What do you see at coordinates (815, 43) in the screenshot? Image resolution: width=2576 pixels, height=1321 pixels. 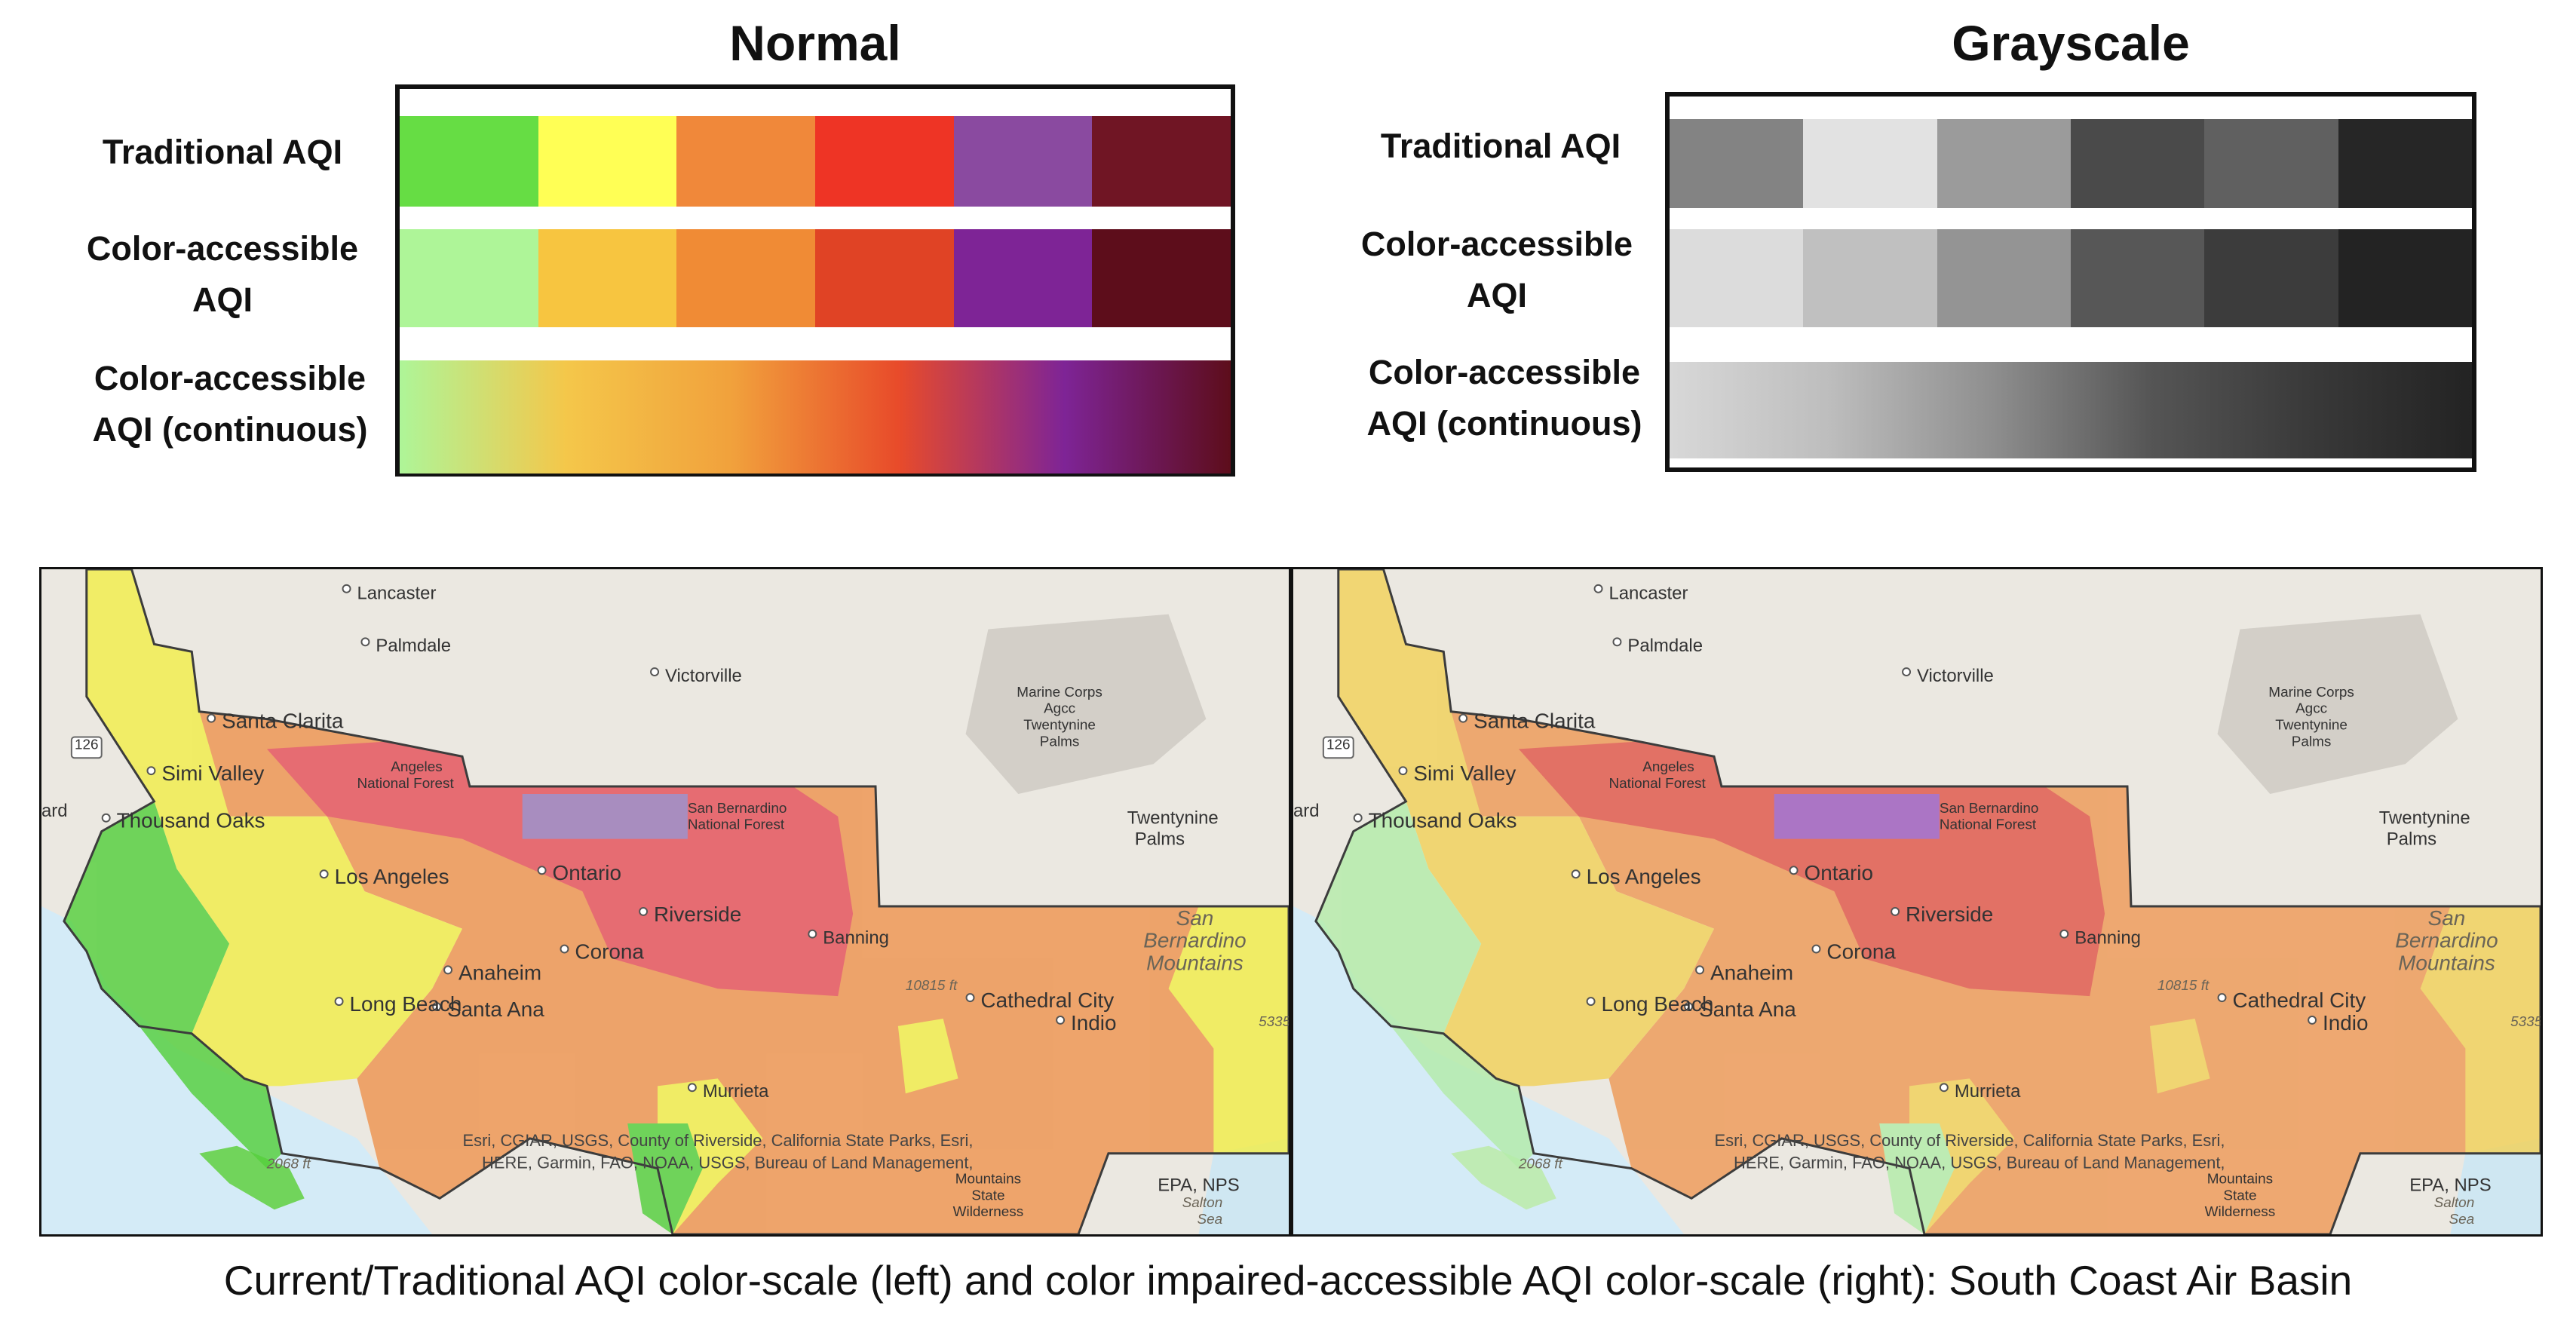 I see `normal-panel-title: Normal` at bounding box center [815, 43].